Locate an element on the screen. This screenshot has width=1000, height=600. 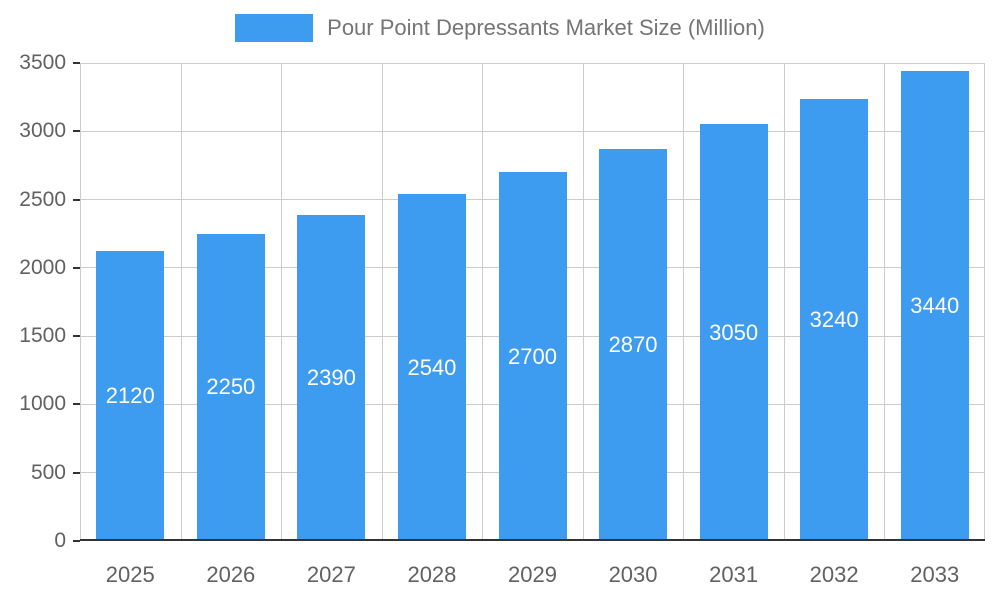
bar-2030 is located at coordinates (633, 345).